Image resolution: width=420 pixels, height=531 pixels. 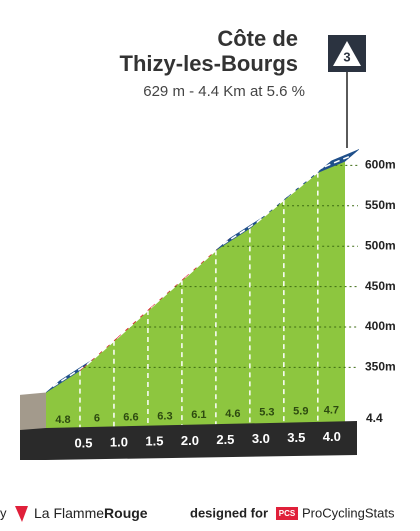 What do you see at coordinates (266, 413) in the screenshot?
I see `gradient-label: 5.3` at bounding box center [266, 413].